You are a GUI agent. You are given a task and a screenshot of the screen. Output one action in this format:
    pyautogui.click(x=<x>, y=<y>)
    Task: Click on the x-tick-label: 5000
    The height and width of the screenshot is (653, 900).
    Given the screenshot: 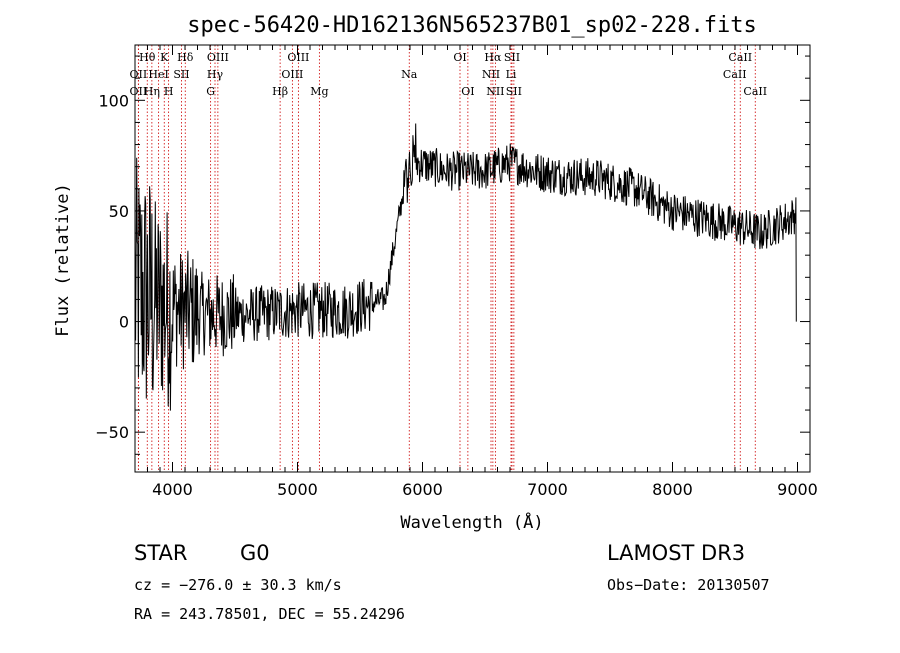 What is the action you would take?
    pyautogui.click(x=297, y=489)
    